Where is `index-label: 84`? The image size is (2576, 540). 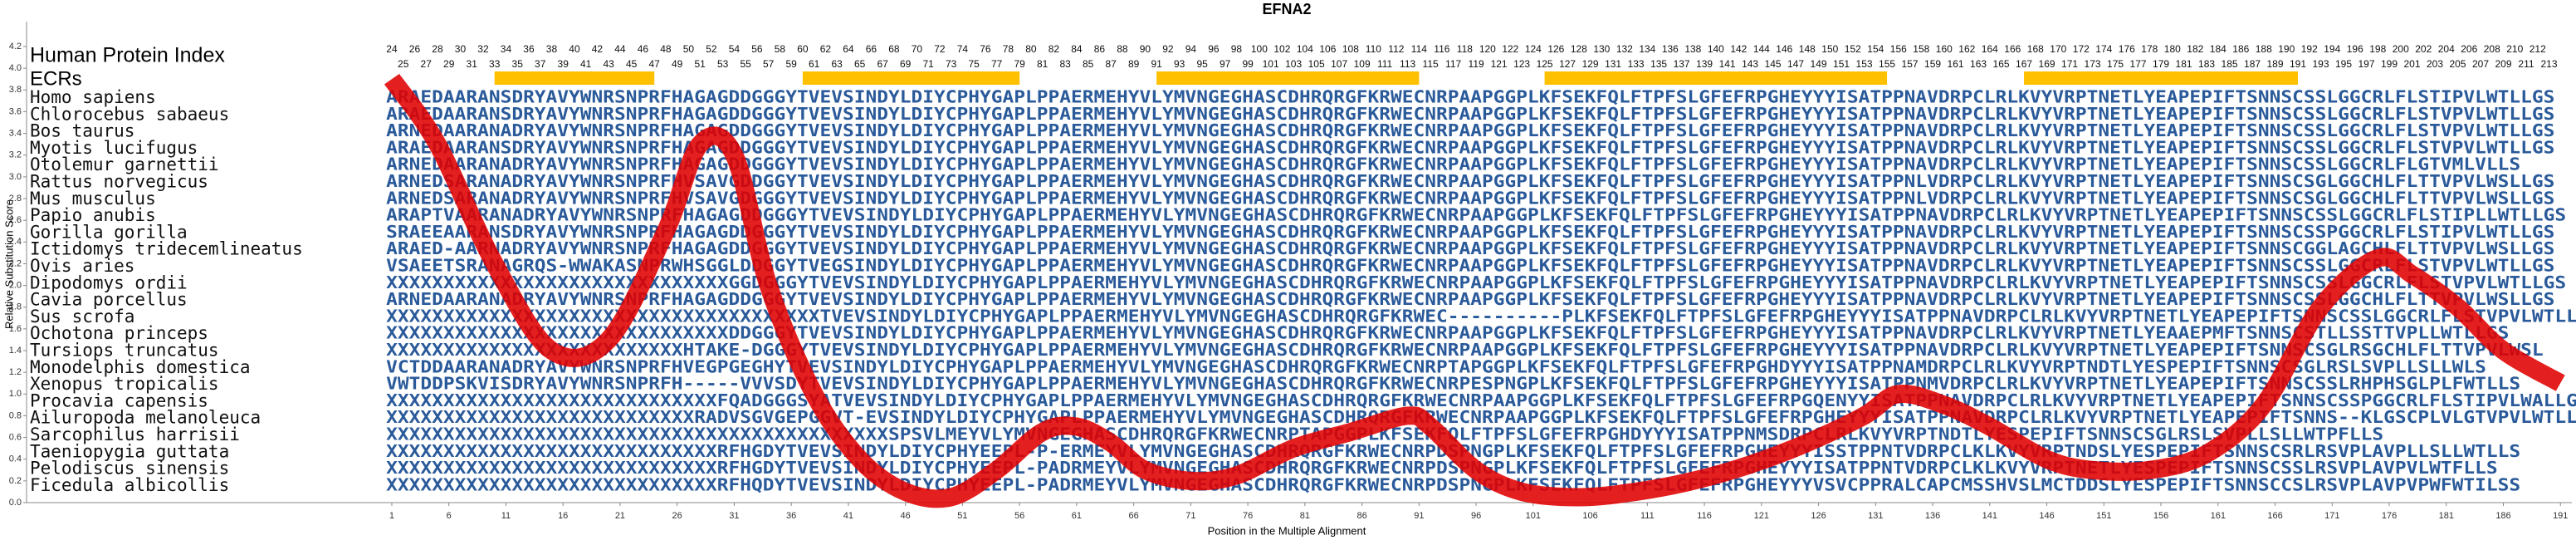
index-label: 84 is located at coordinates (1077, 49).